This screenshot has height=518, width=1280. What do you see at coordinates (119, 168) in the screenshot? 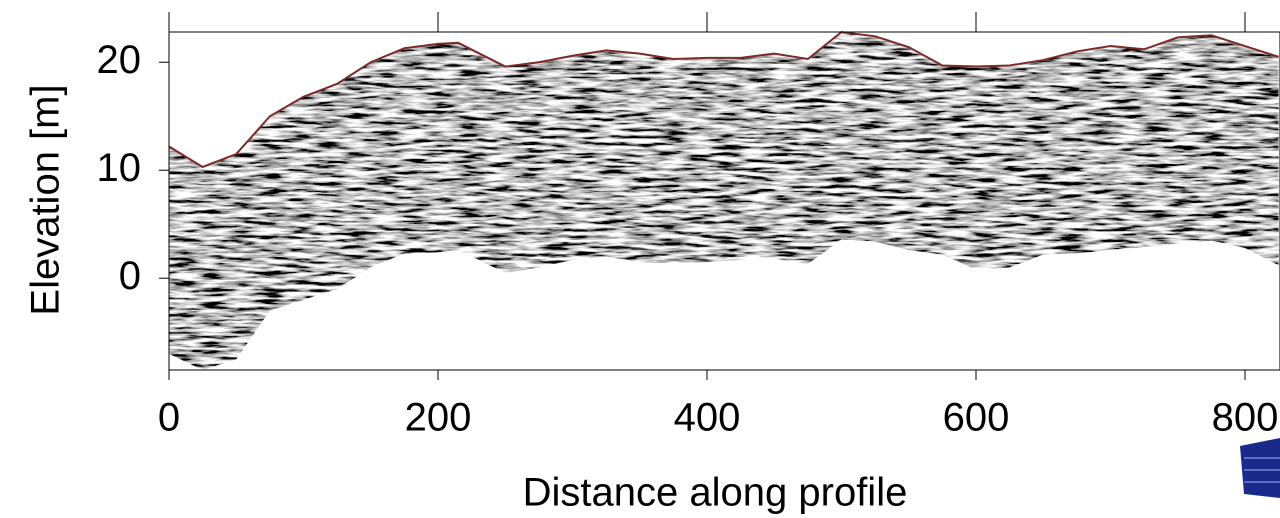
I see `y-tick-label: 10` at bounding box center [119, 168].